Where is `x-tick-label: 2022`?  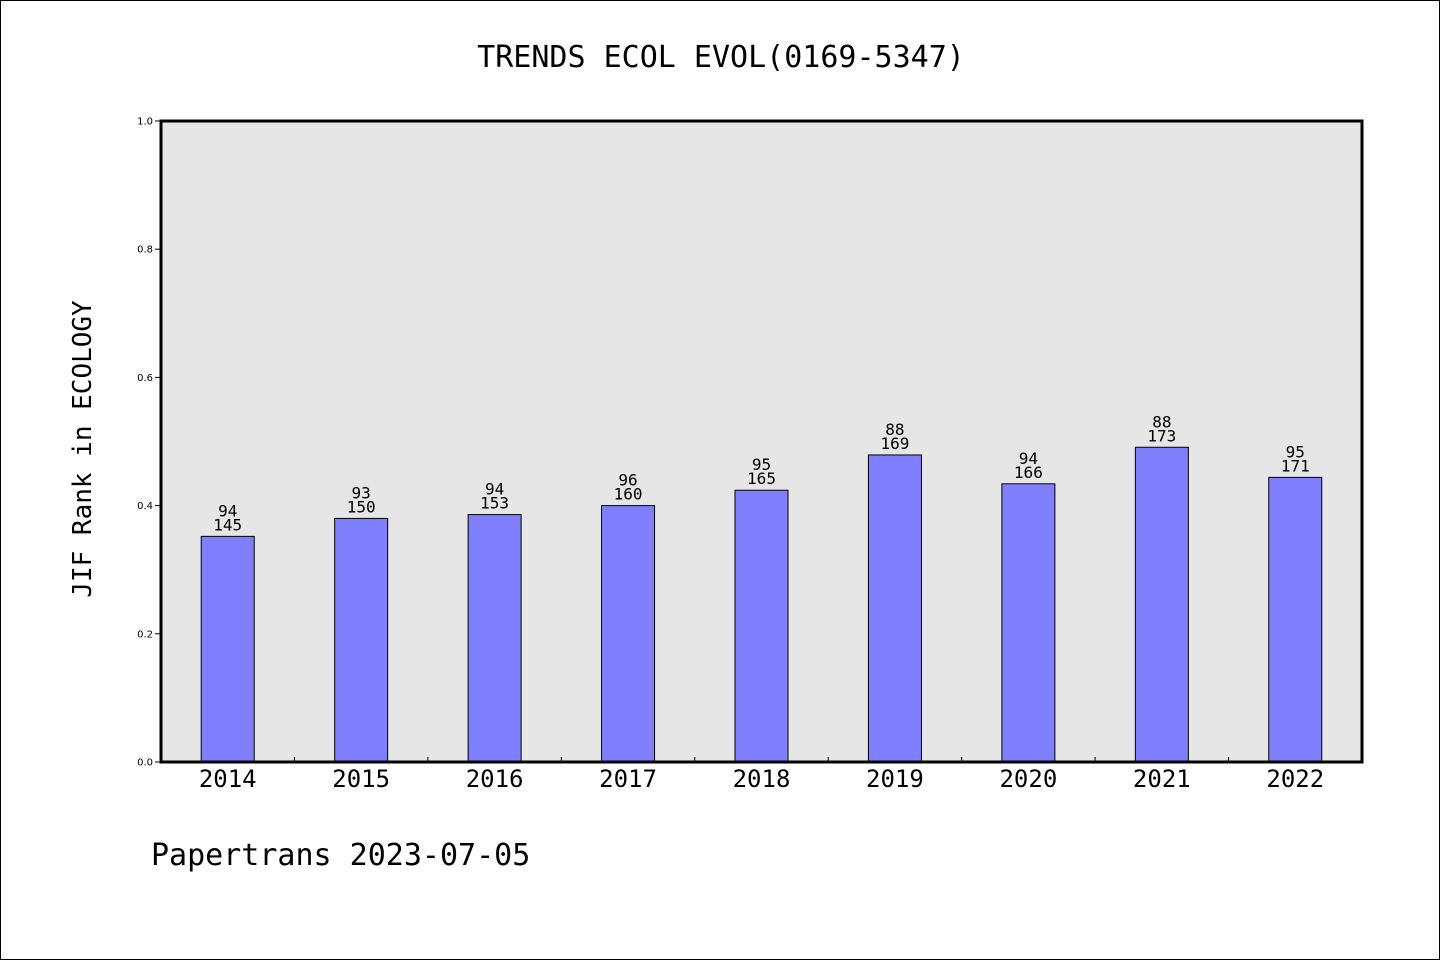 x-tick-label: 2022 is located at coordinates (1295, 779).